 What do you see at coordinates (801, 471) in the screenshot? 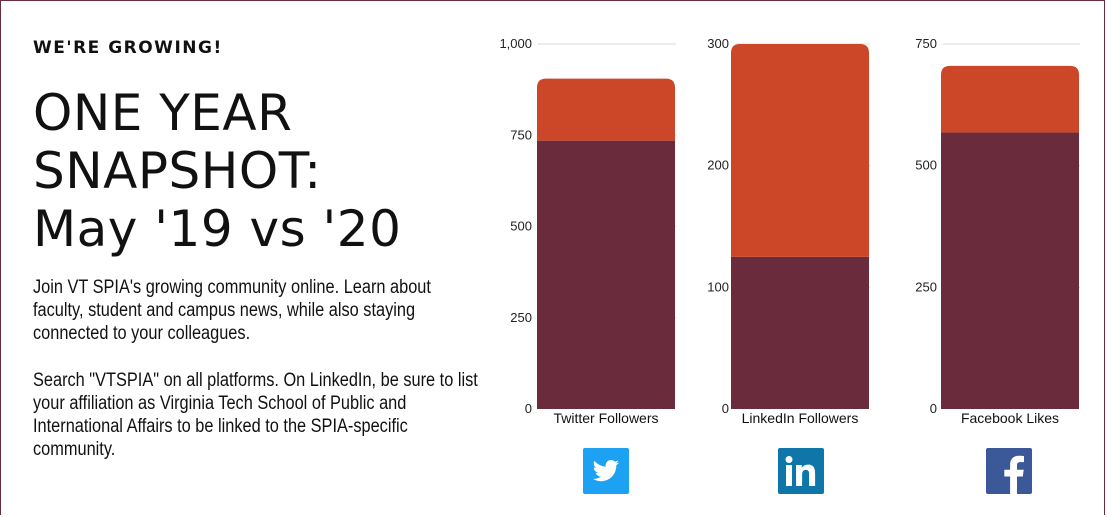
I see `linkedin-icon` at bounding box center [801, 471].